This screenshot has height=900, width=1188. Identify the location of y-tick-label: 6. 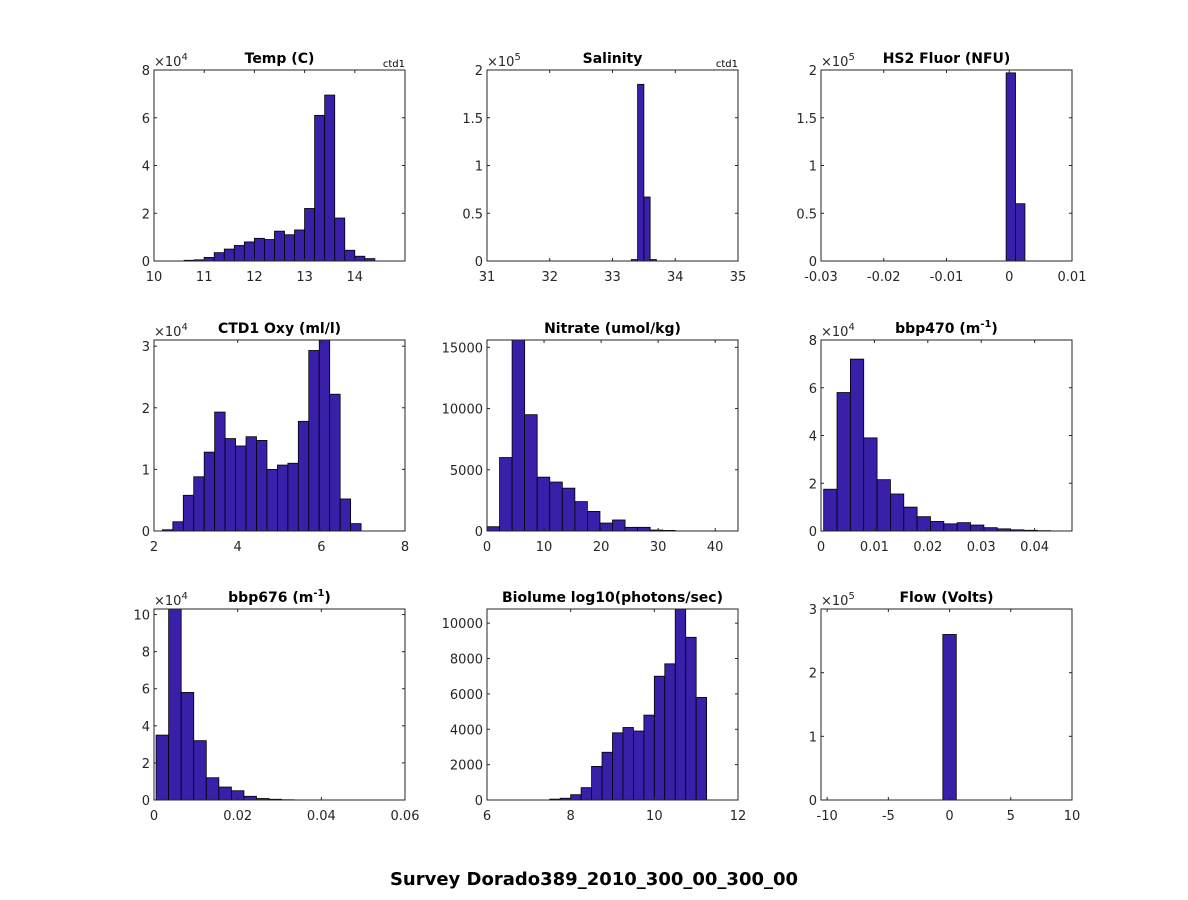
(146, 690).